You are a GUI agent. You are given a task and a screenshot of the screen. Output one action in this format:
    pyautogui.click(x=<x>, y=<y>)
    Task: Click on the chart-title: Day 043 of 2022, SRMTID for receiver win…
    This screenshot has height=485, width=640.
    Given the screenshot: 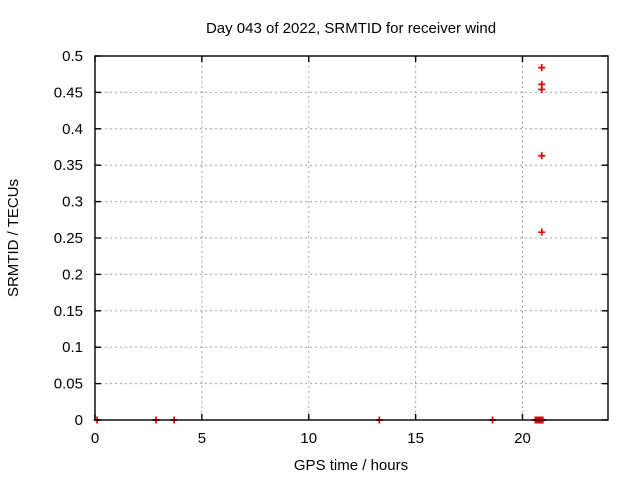 What is the action you would take?
    pyautogui.click(x=351, y=28)
    